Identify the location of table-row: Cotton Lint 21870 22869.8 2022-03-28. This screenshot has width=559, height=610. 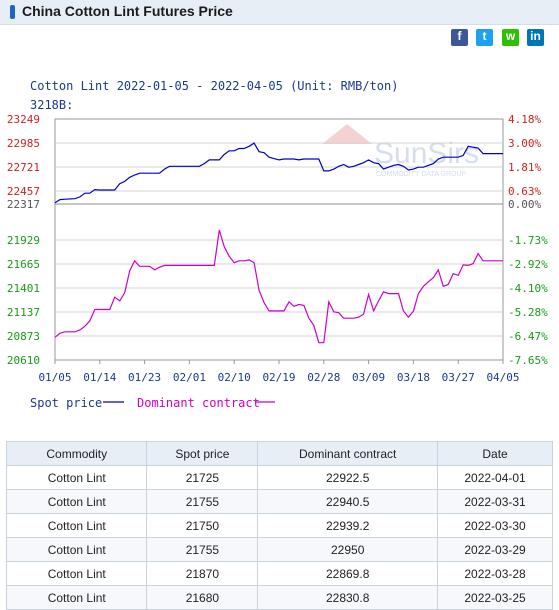
(279, 573).